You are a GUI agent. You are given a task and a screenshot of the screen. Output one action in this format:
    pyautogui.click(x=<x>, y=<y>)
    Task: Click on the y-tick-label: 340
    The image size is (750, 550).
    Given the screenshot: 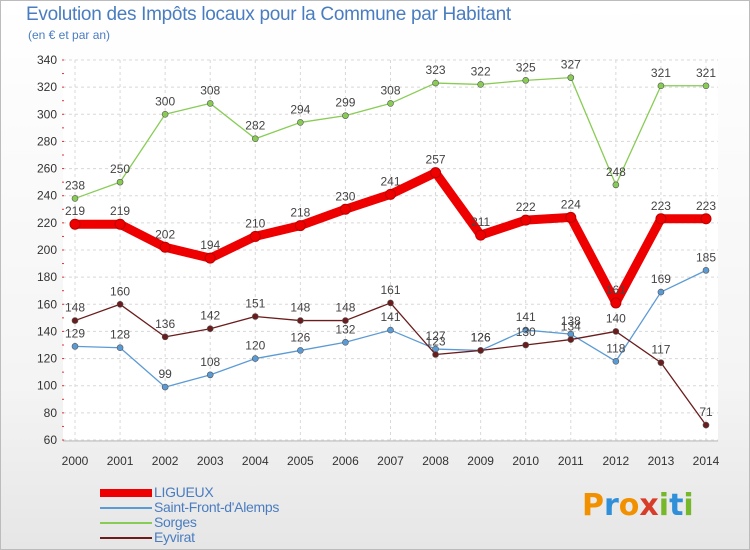 What is the action you would take?
    pyautogui.click(x=47, y=60)
    